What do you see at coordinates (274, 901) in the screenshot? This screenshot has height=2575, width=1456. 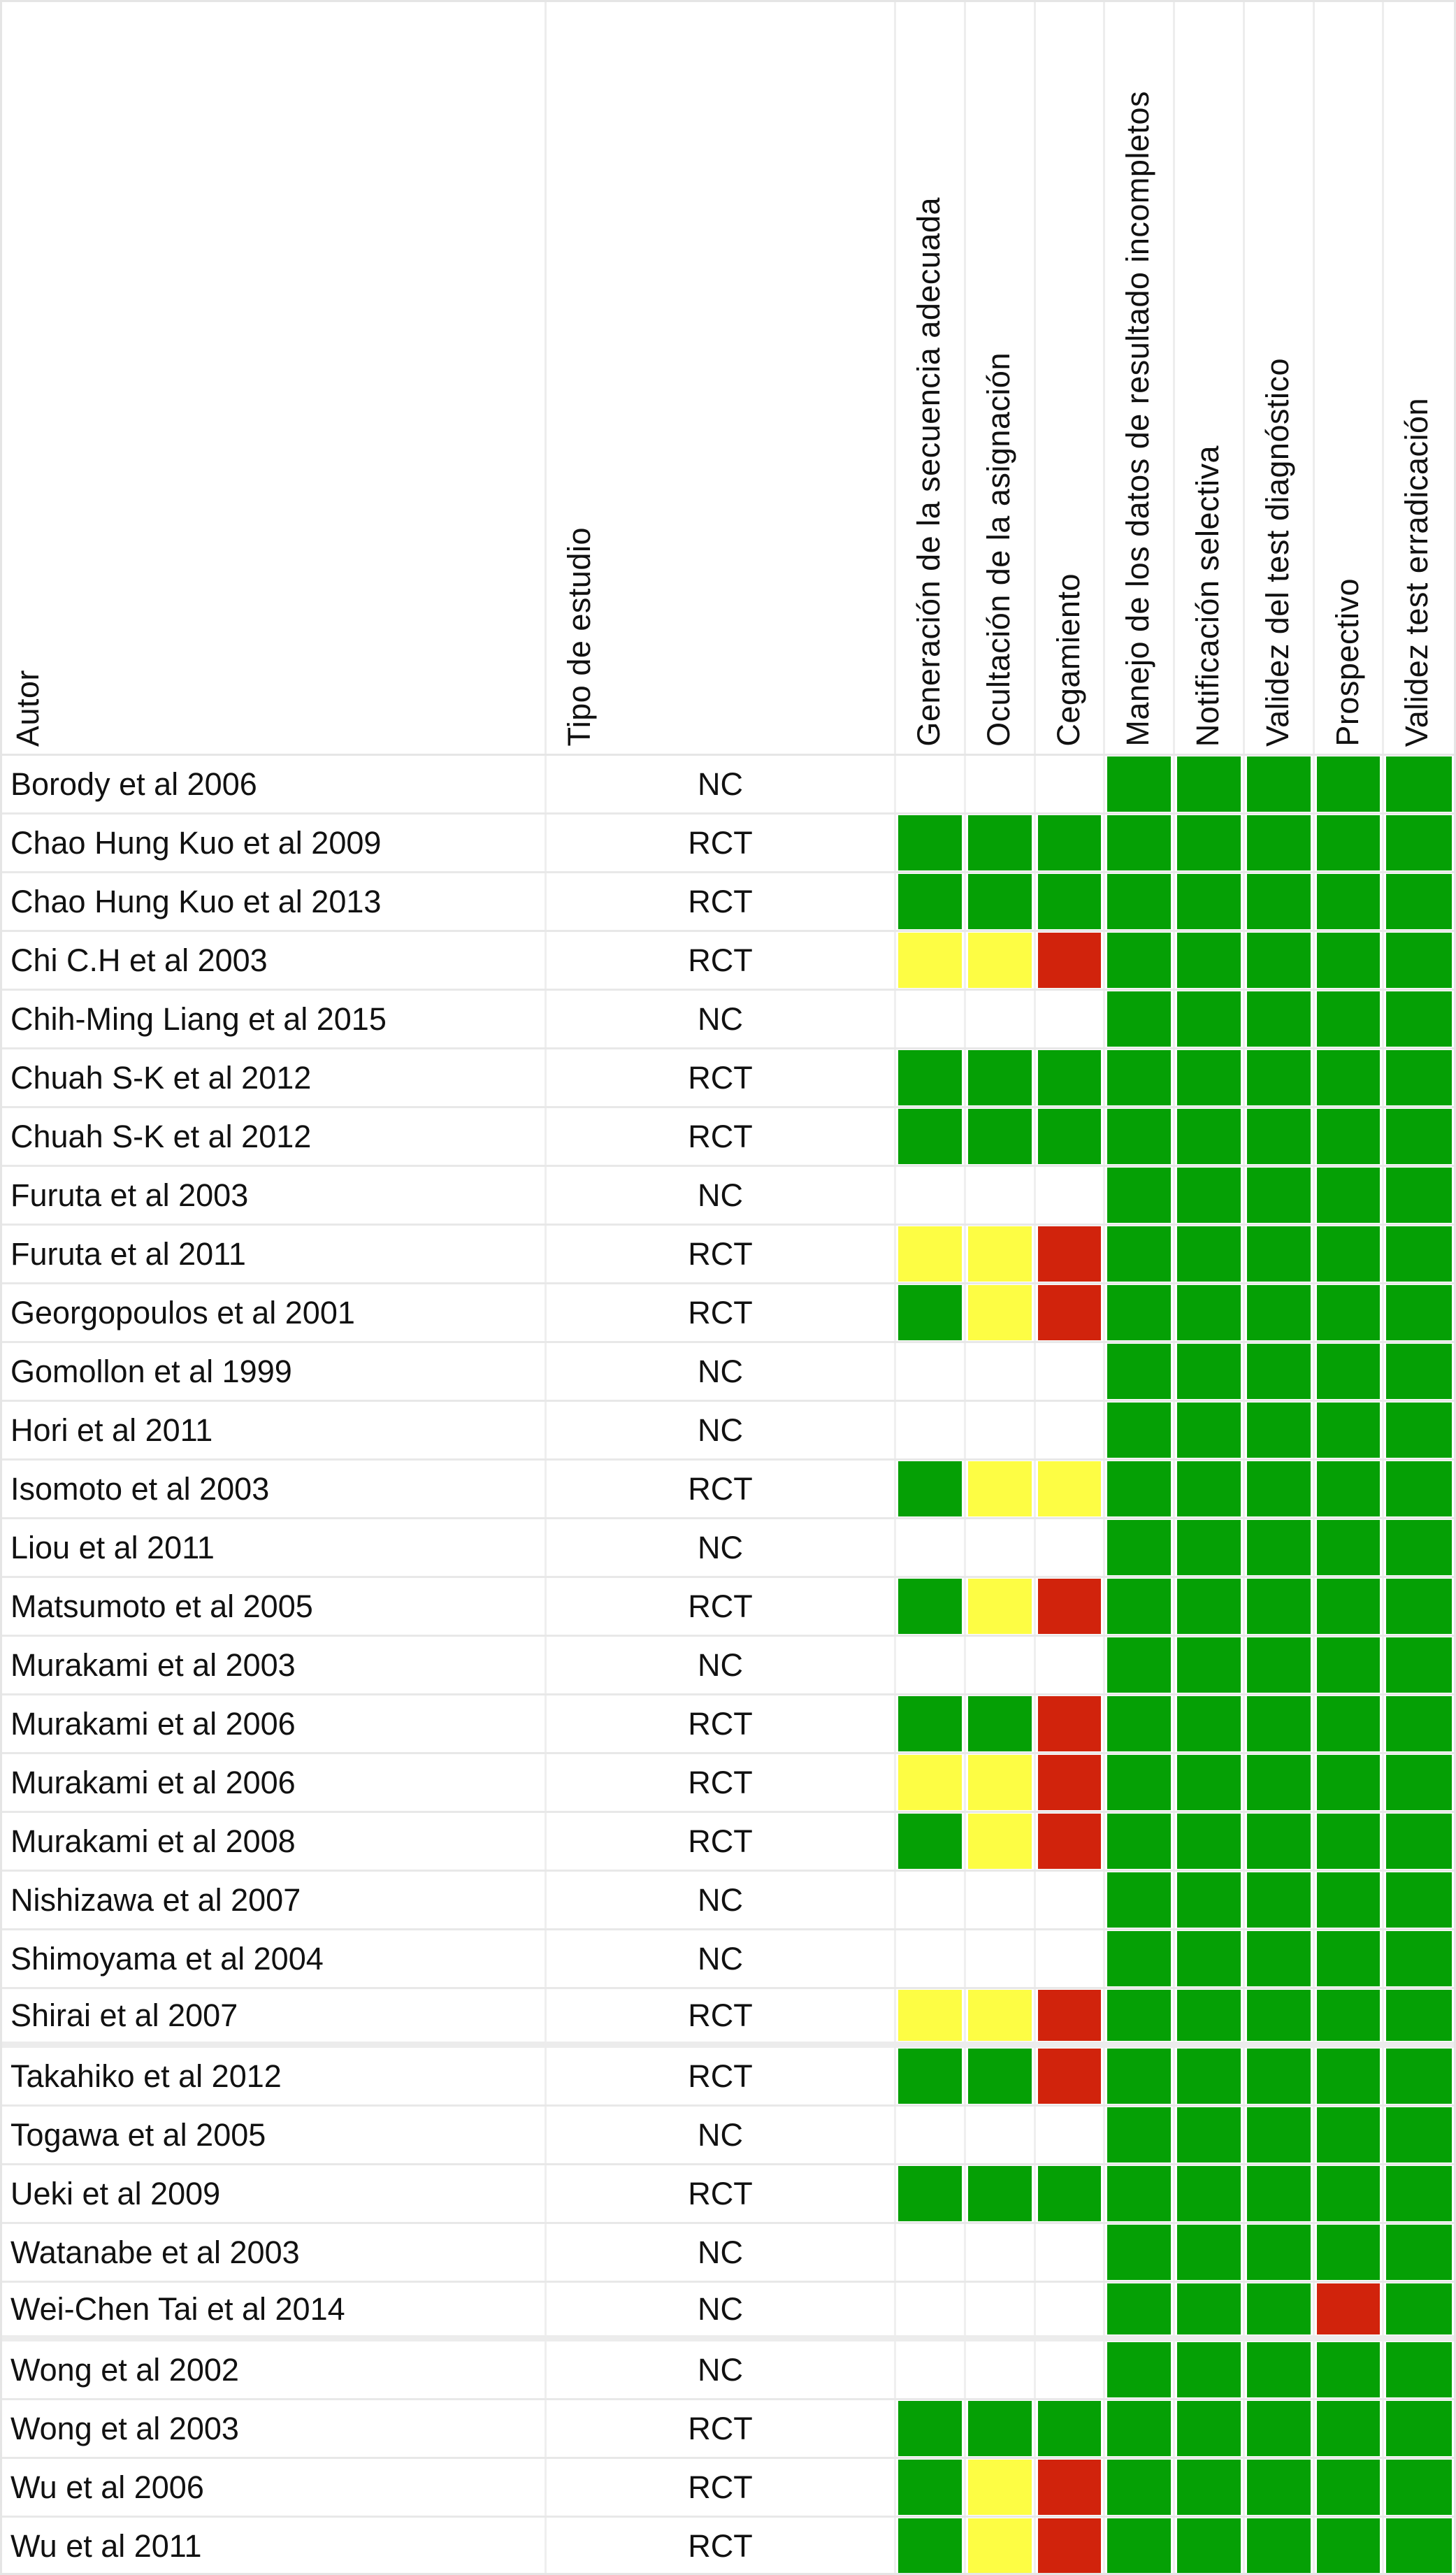 I see `study-author: Chao Hung Kuo et al 2013` at bounding box center [274, 901].